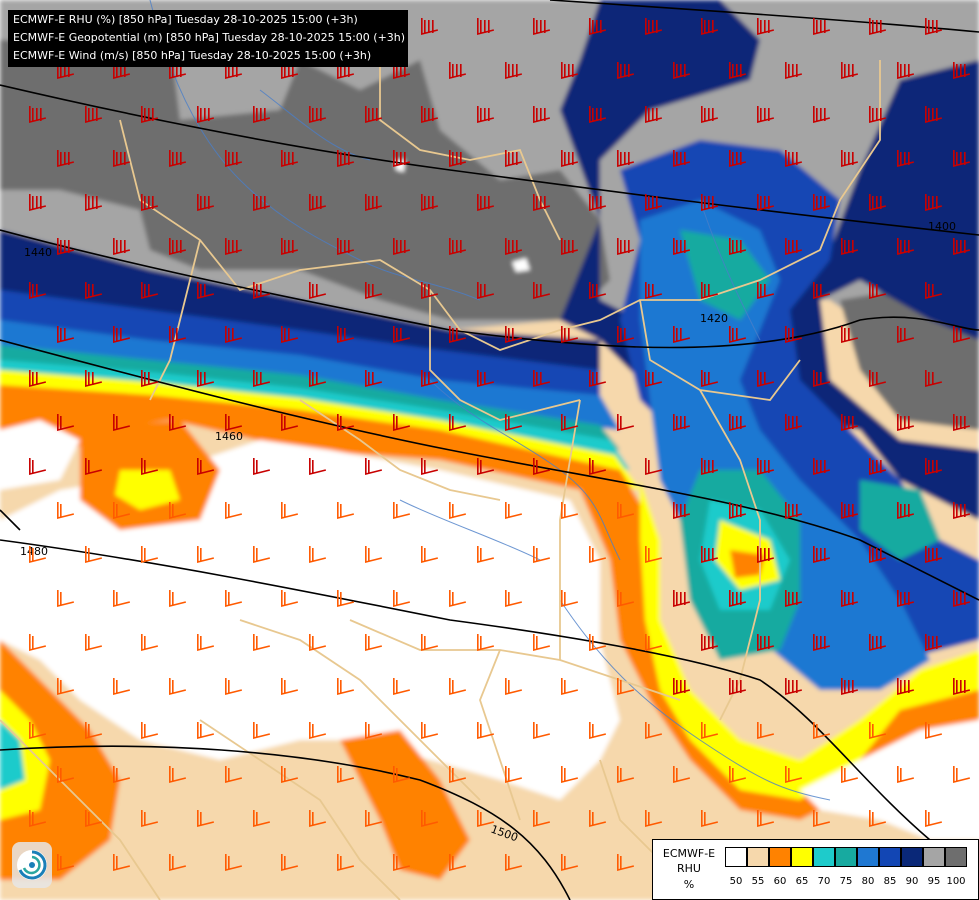  What do you see at coordinates (689, 853) in the screenshot?
I see `legend-model: ECMWF-E` at bounding box center [689, 853].